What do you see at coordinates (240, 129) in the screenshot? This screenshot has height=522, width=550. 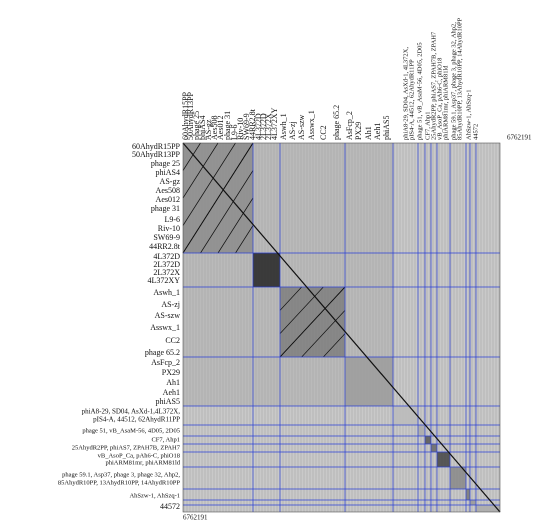 I see `column-label: Riv-10` at bounding box center [240, 129].